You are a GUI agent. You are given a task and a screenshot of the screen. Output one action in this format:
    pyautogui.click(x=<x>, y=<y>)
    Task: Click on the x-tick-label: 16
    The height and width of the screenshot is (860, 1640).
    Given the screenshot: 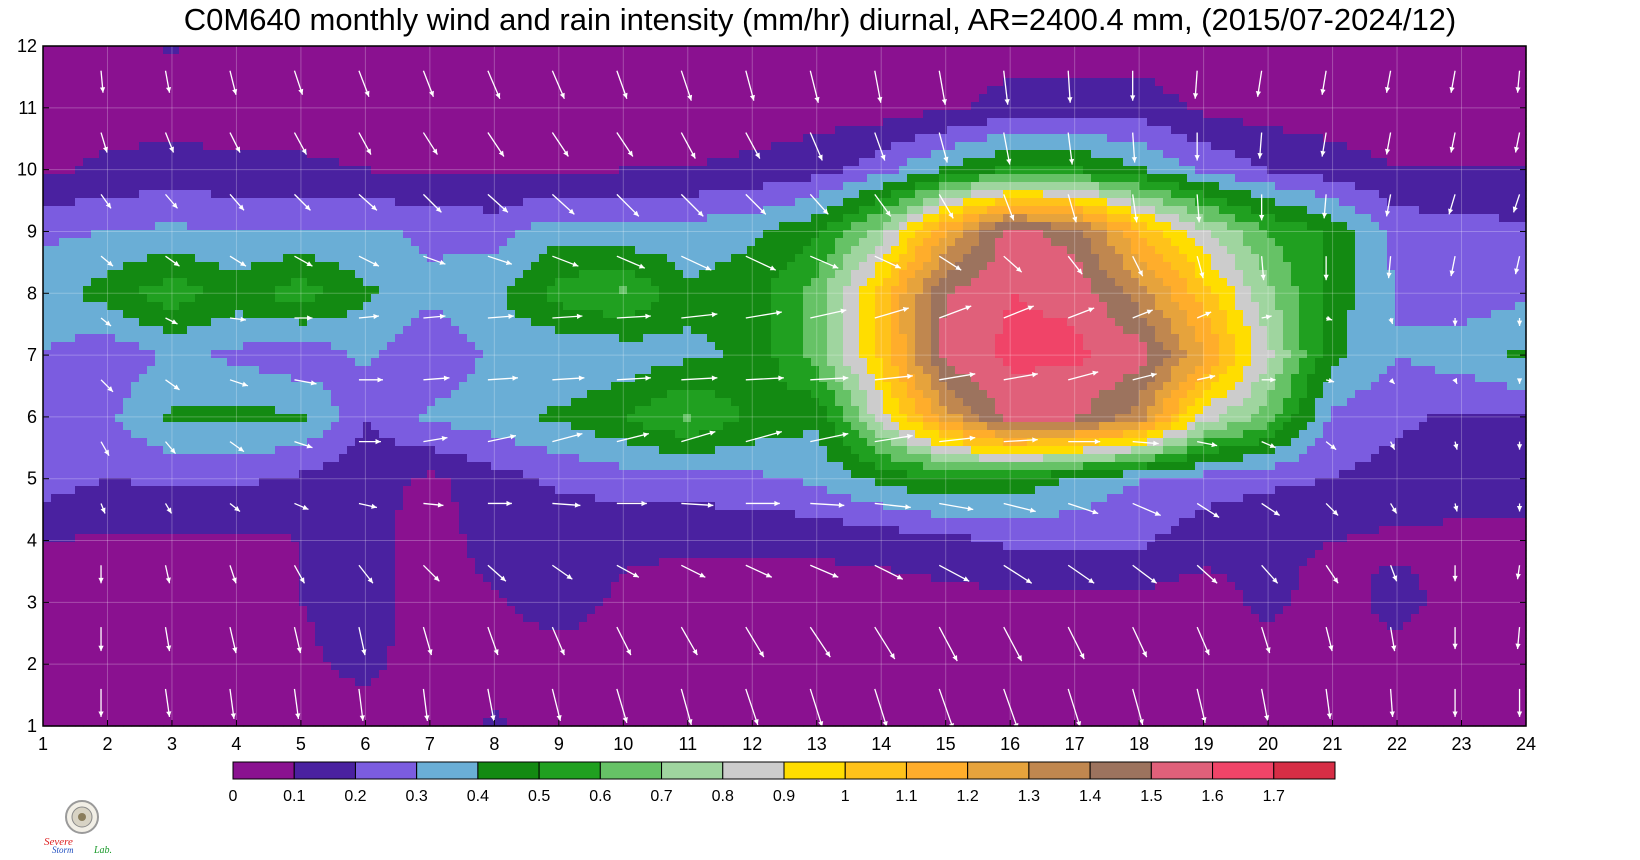 What is the action you would take?
    pyautogui.click(x=1010, y=744)
    